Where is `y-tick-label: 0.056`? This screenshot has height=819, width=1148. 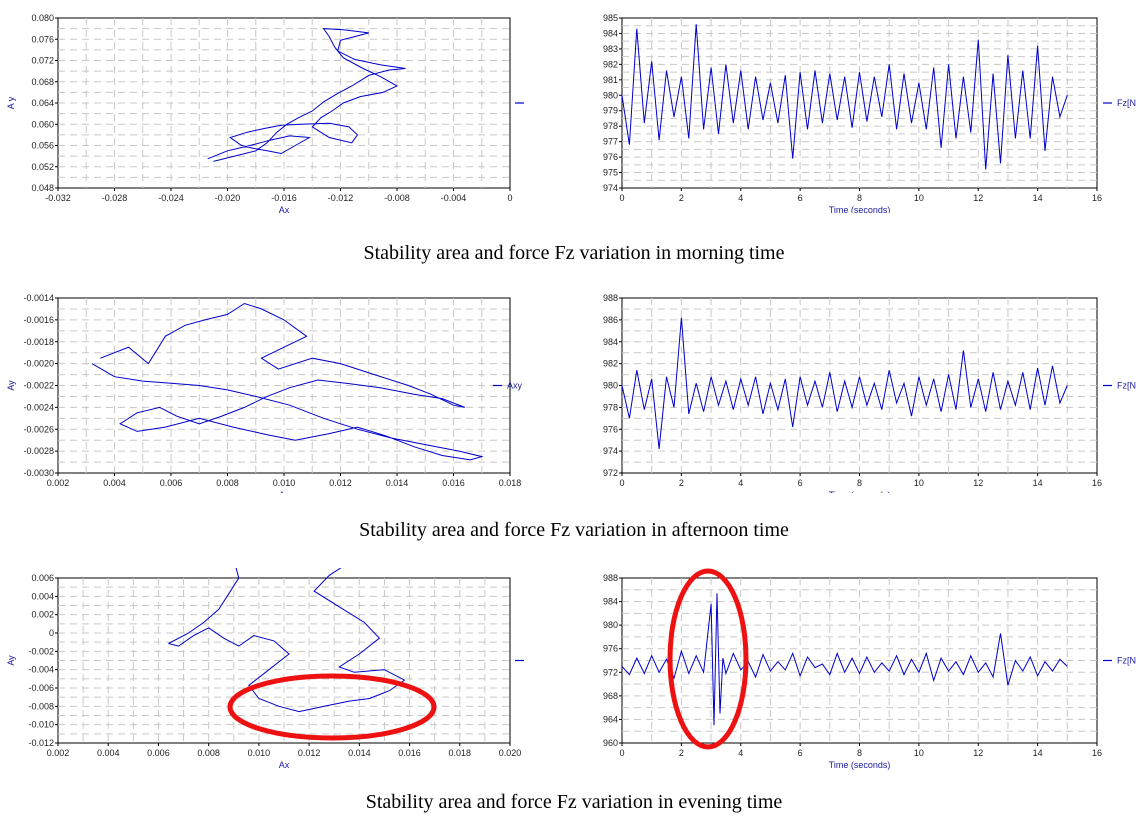
y-tick-label: 0.056 is located at coordinates (42, 146).